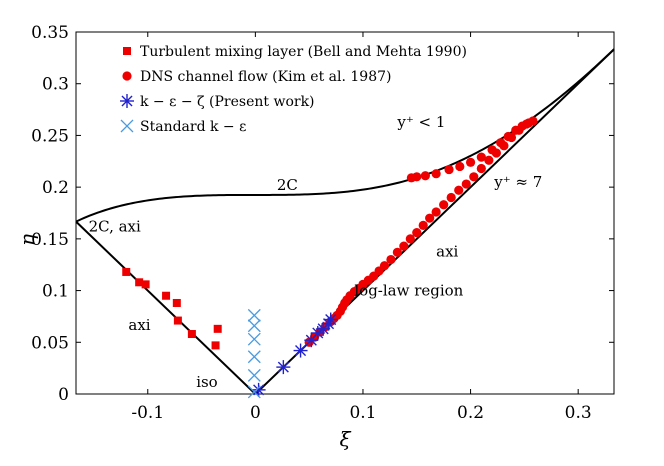  Describe the element at coordinates (265, 77) in the screenshot. I see `legend-label-dns-channel: DNS channel flow (Kim et al. 1987)` at that location.